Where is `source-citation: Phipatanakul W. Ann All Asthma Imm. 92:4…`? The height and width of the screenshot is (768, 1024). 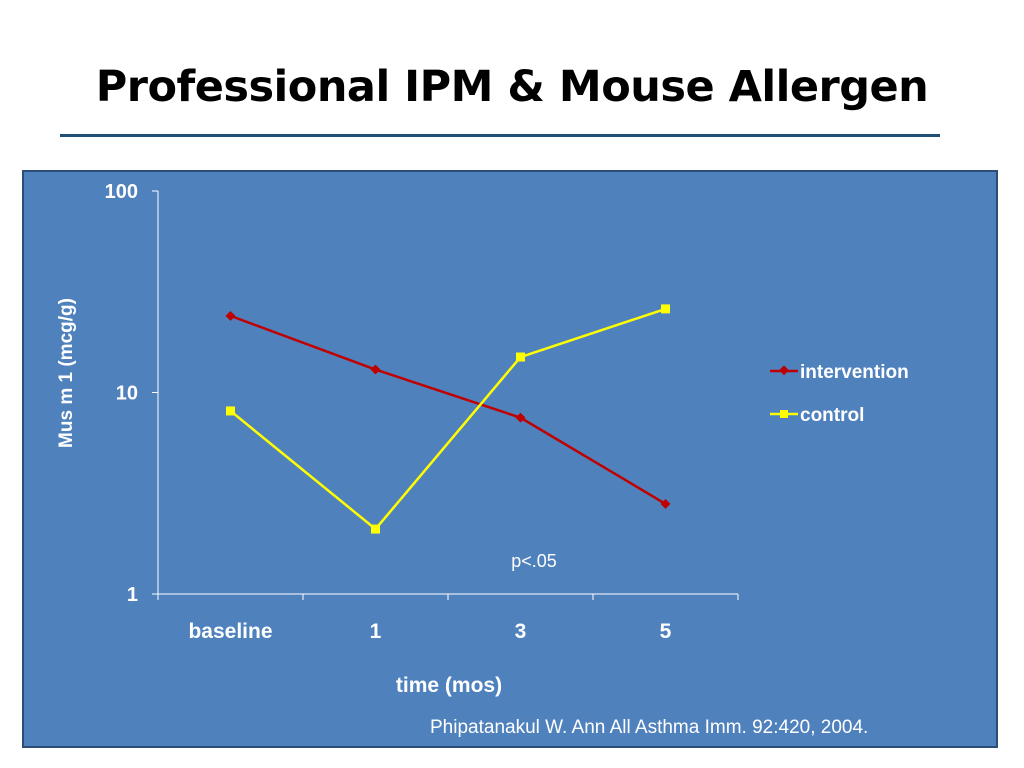
source-citation: Phipatanakul W. Ann All Asthma Imm. 92:4… is located at coordinates (649, 727).